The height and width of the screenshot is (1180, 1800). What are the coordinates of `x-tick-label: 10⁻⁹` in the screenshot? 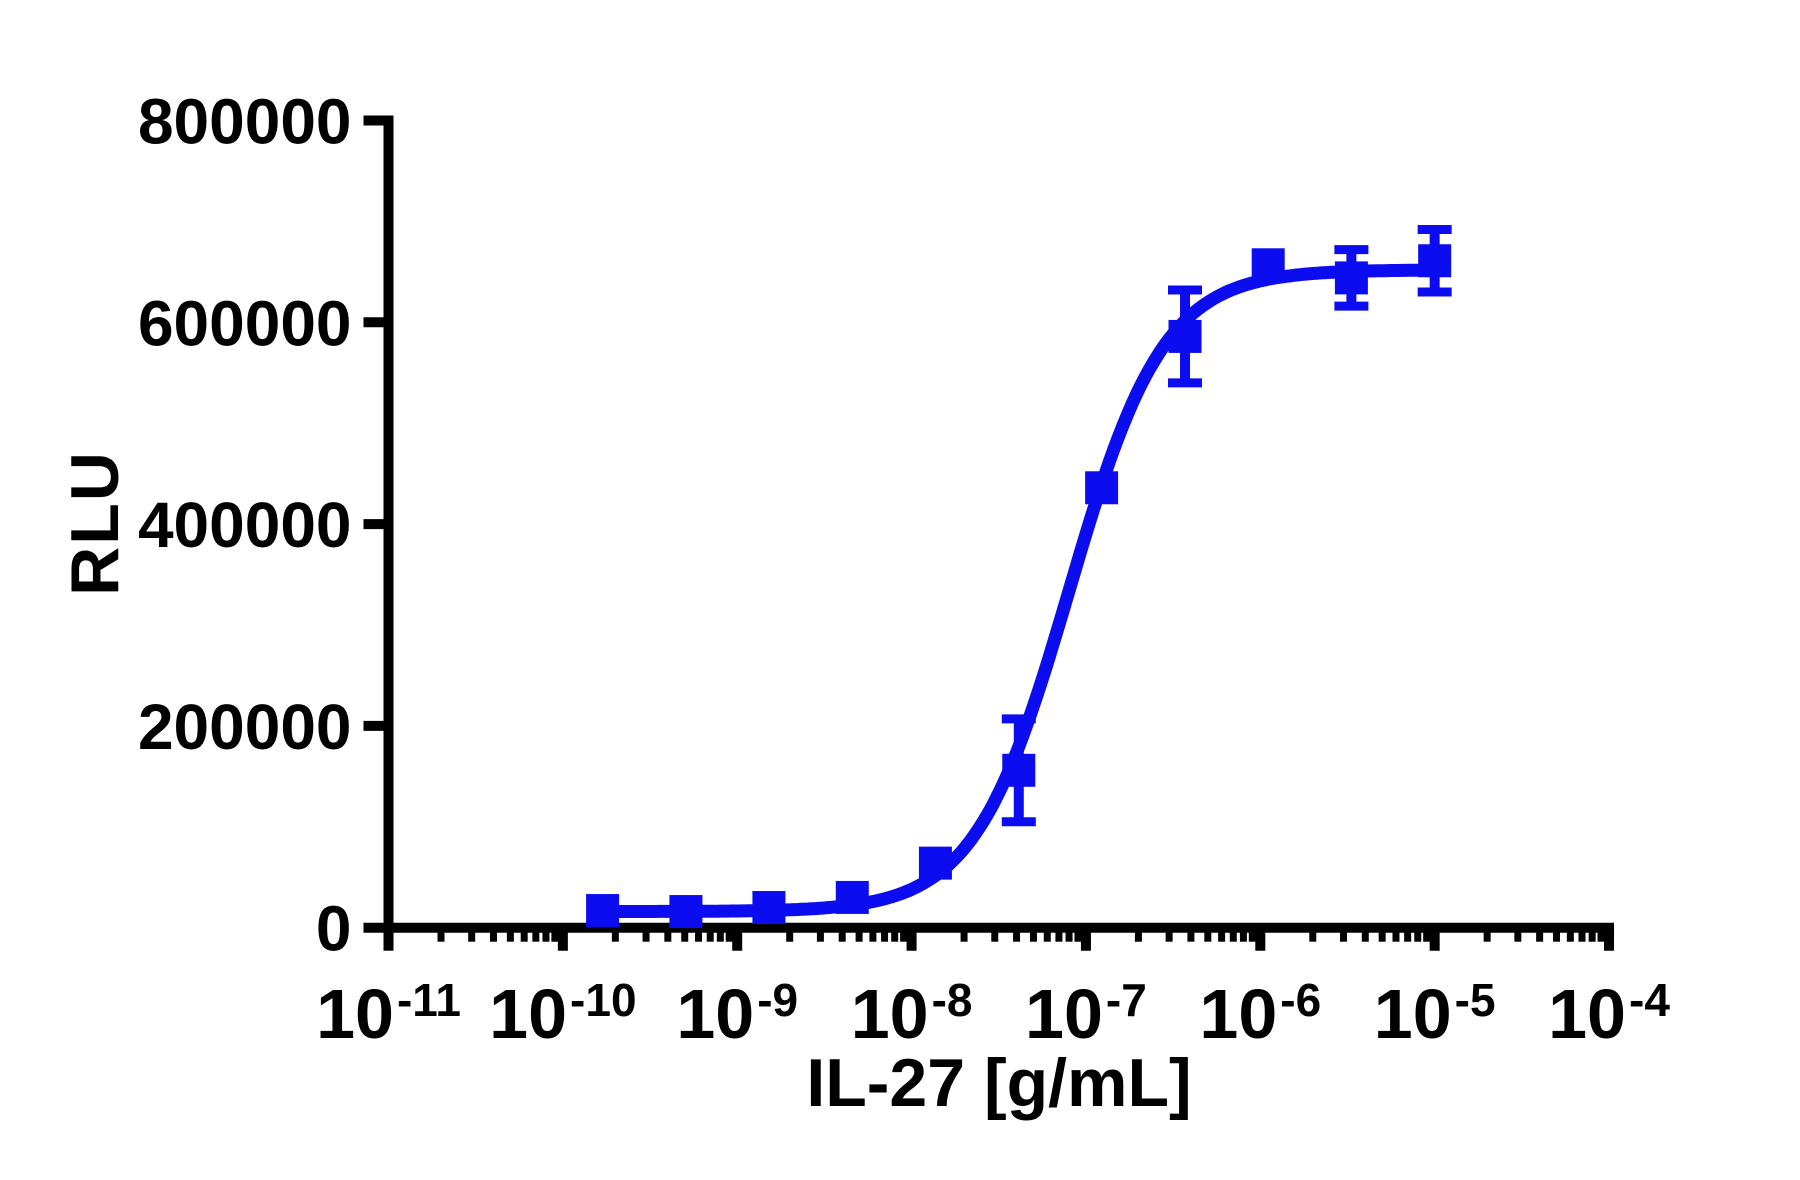 It's located at (737, 1013).